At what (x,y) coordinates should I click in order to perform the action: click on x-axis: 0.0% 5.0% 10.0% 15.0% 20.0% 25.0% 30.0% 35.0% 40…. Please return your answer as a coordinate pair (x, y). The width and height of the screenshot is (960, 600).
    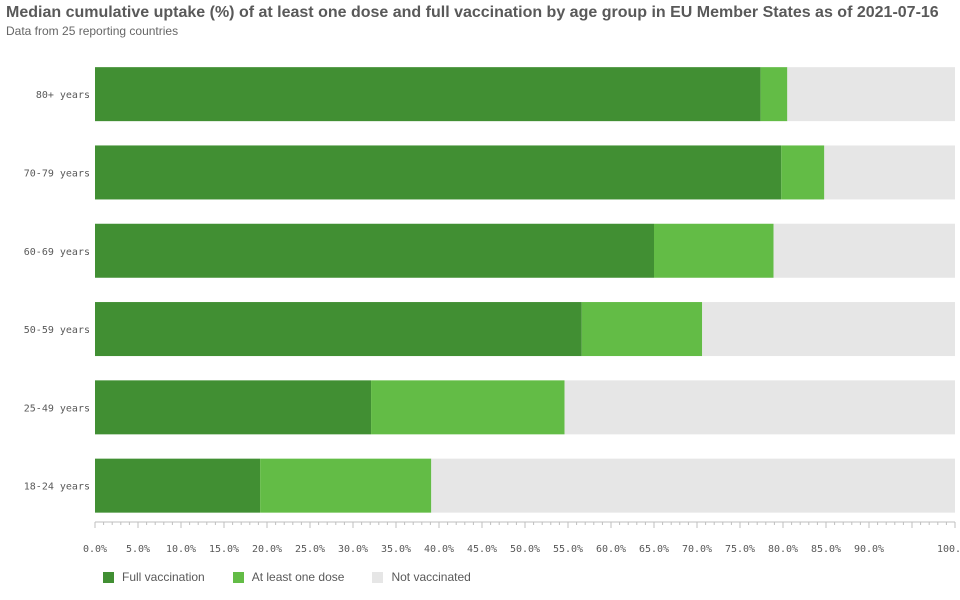
    Looking at the image, I should click on (521, 538).